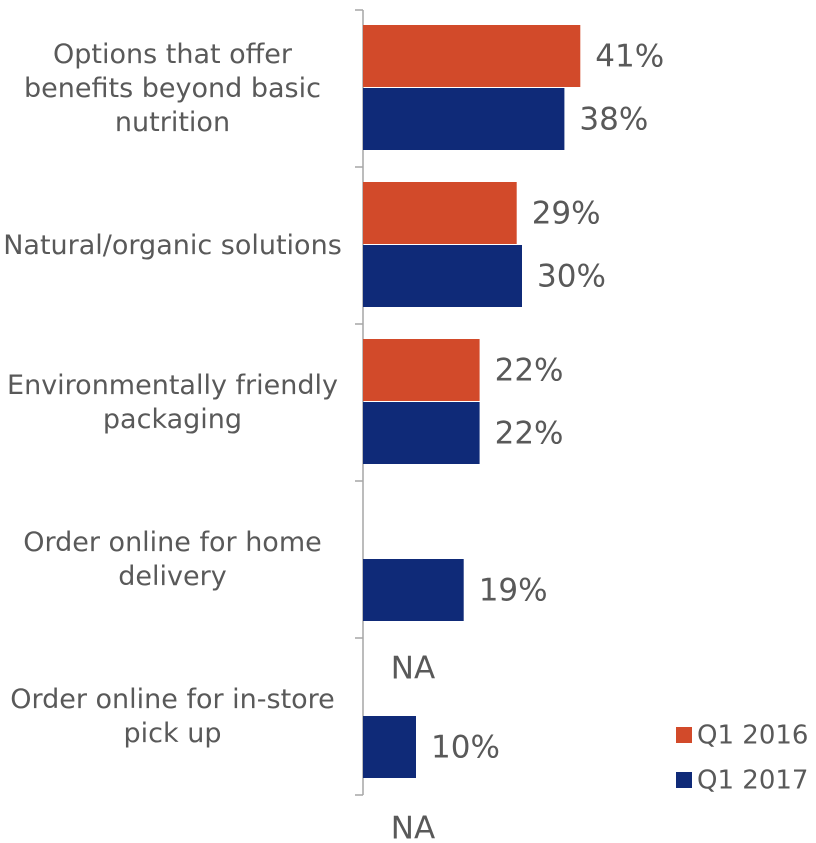 Image resolution: width=816 pixels, height=843 pixels. What do you see at coordinates (629, 57) in the screenshot?
I see `value-label: 41%` at bounding box center [629, 57].